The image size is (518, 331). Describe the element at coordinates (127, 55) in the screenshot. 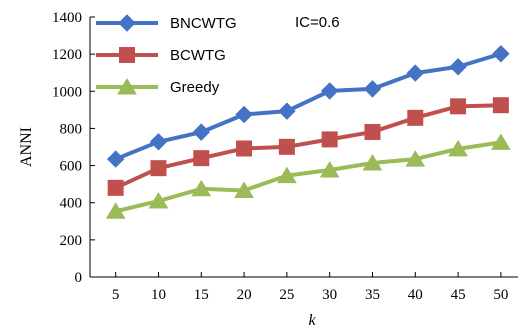

I see `legend-marker-bcwtg` at that location.